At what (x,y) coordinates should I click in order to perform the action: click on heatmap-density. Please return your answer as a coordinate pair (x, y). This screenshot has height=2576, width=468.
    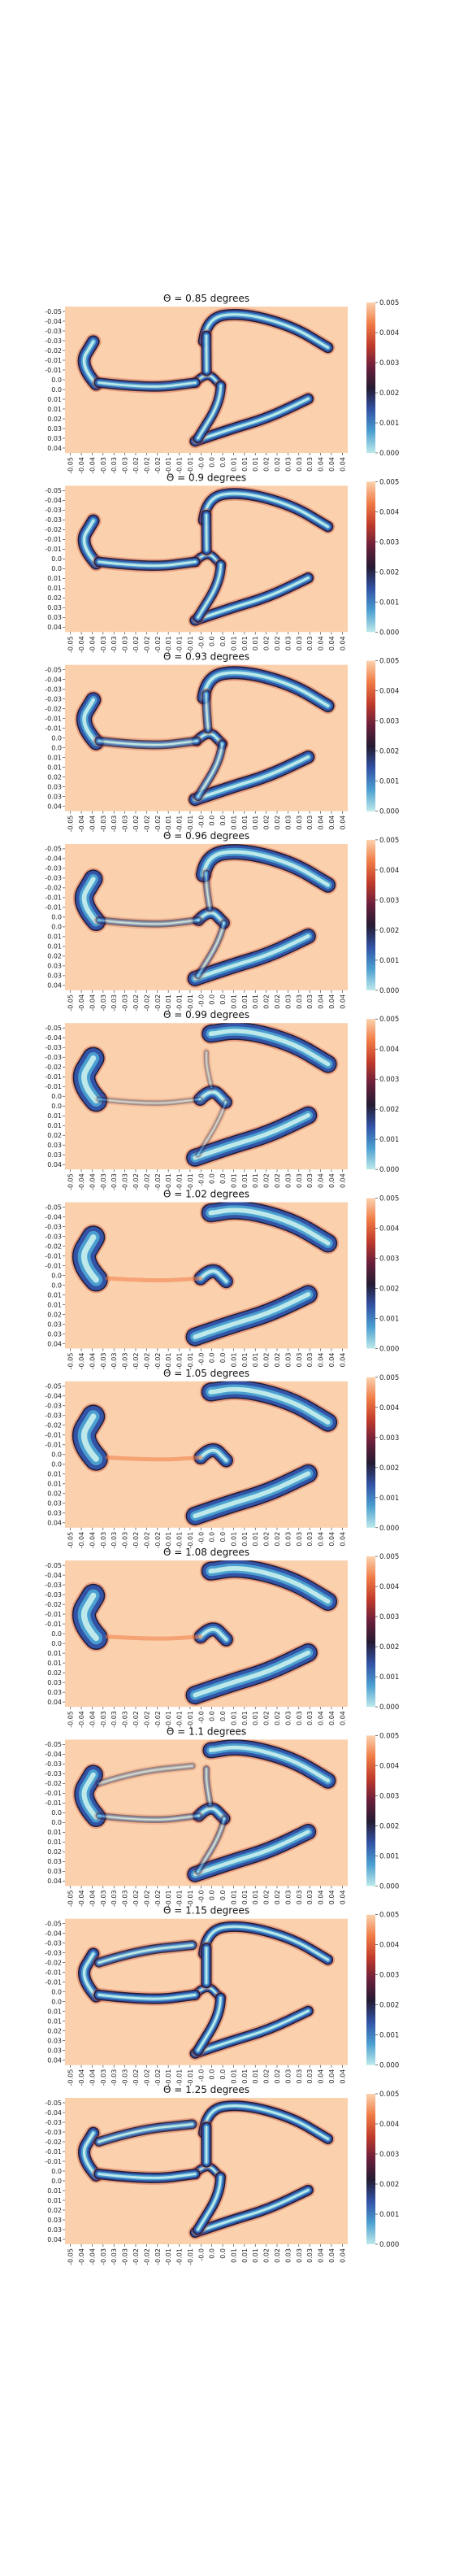
    Looking at the image, I should click on (206, 378).